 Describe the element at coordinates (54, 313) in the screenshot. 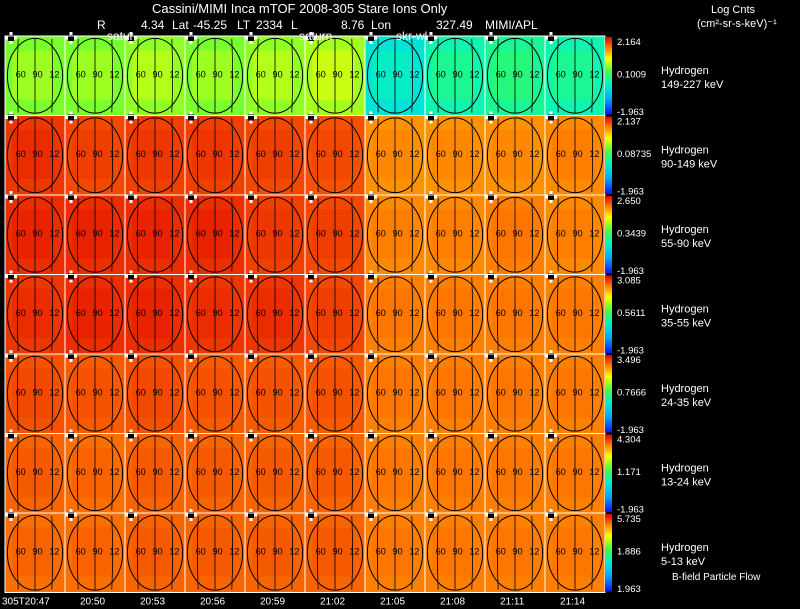

I see `panel-4-frame-1-pa-label-3: 12` at that location.